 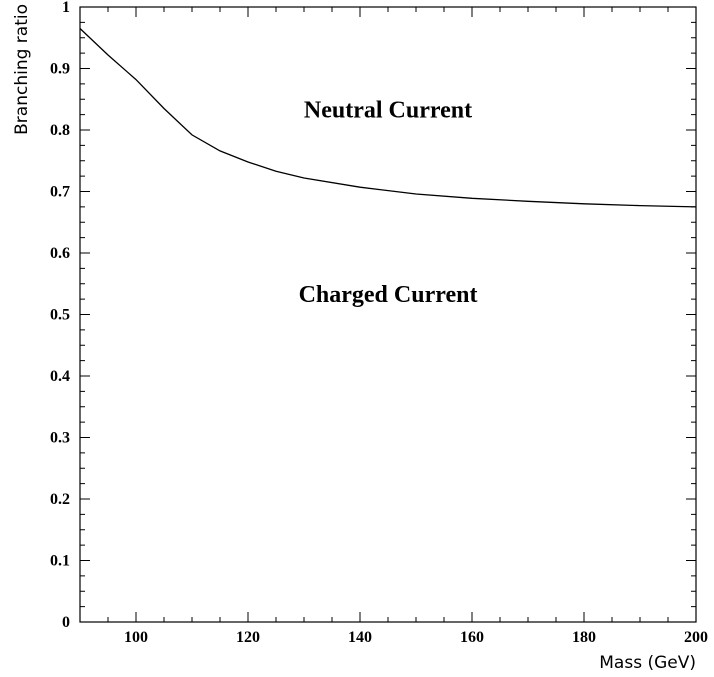 I want to click on y-tick-label: 0.3, so click(x=60, y=438).